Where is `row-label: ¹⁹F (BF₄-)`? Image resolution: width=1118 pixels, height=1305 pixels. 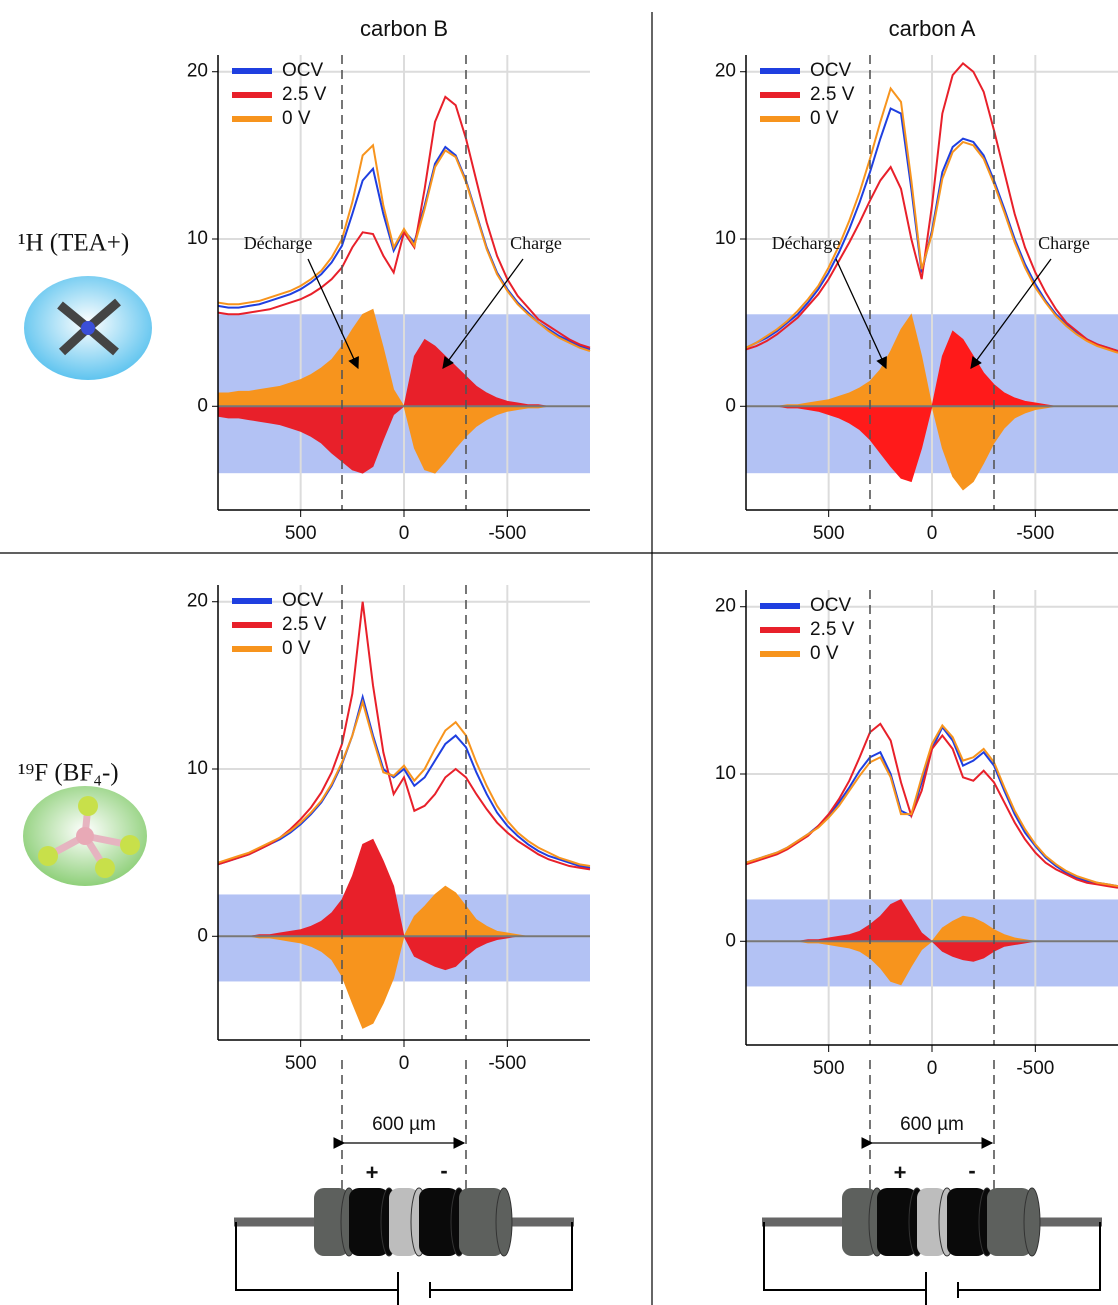 row-label: ¹⁹F (BF₄-) is located at coordinates (68, 773).